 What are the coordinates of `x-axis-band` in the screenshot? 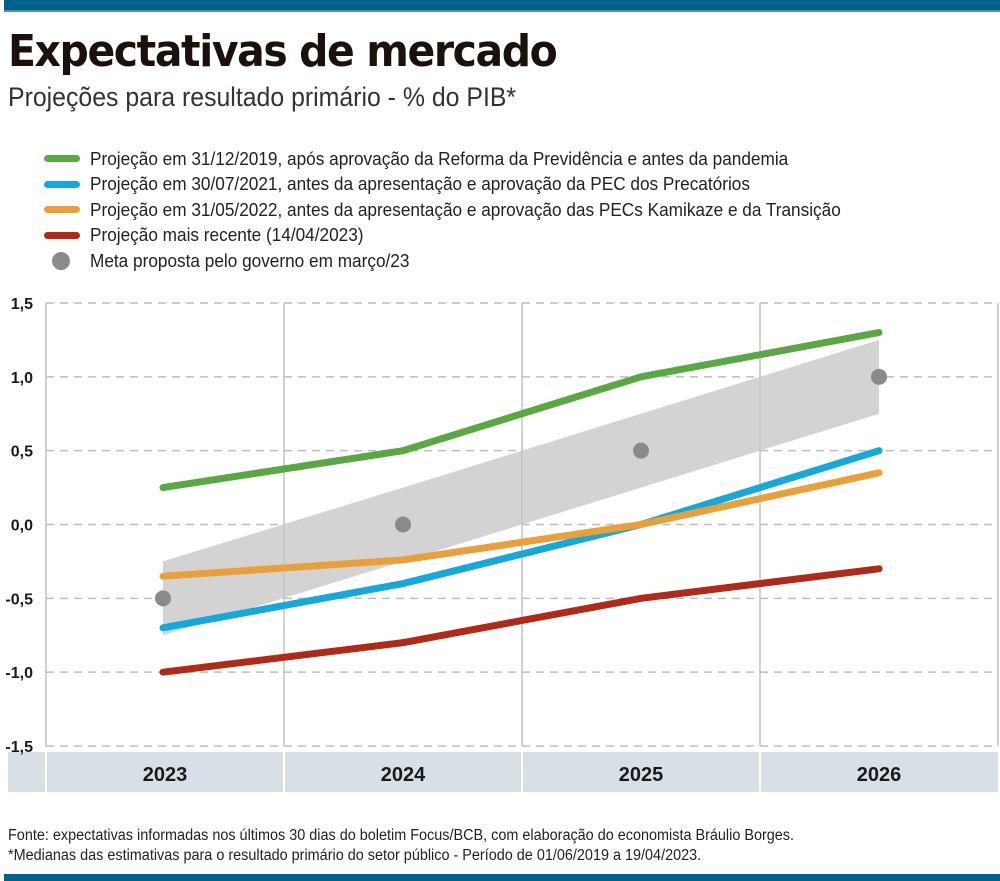 It's located at (503, 772).